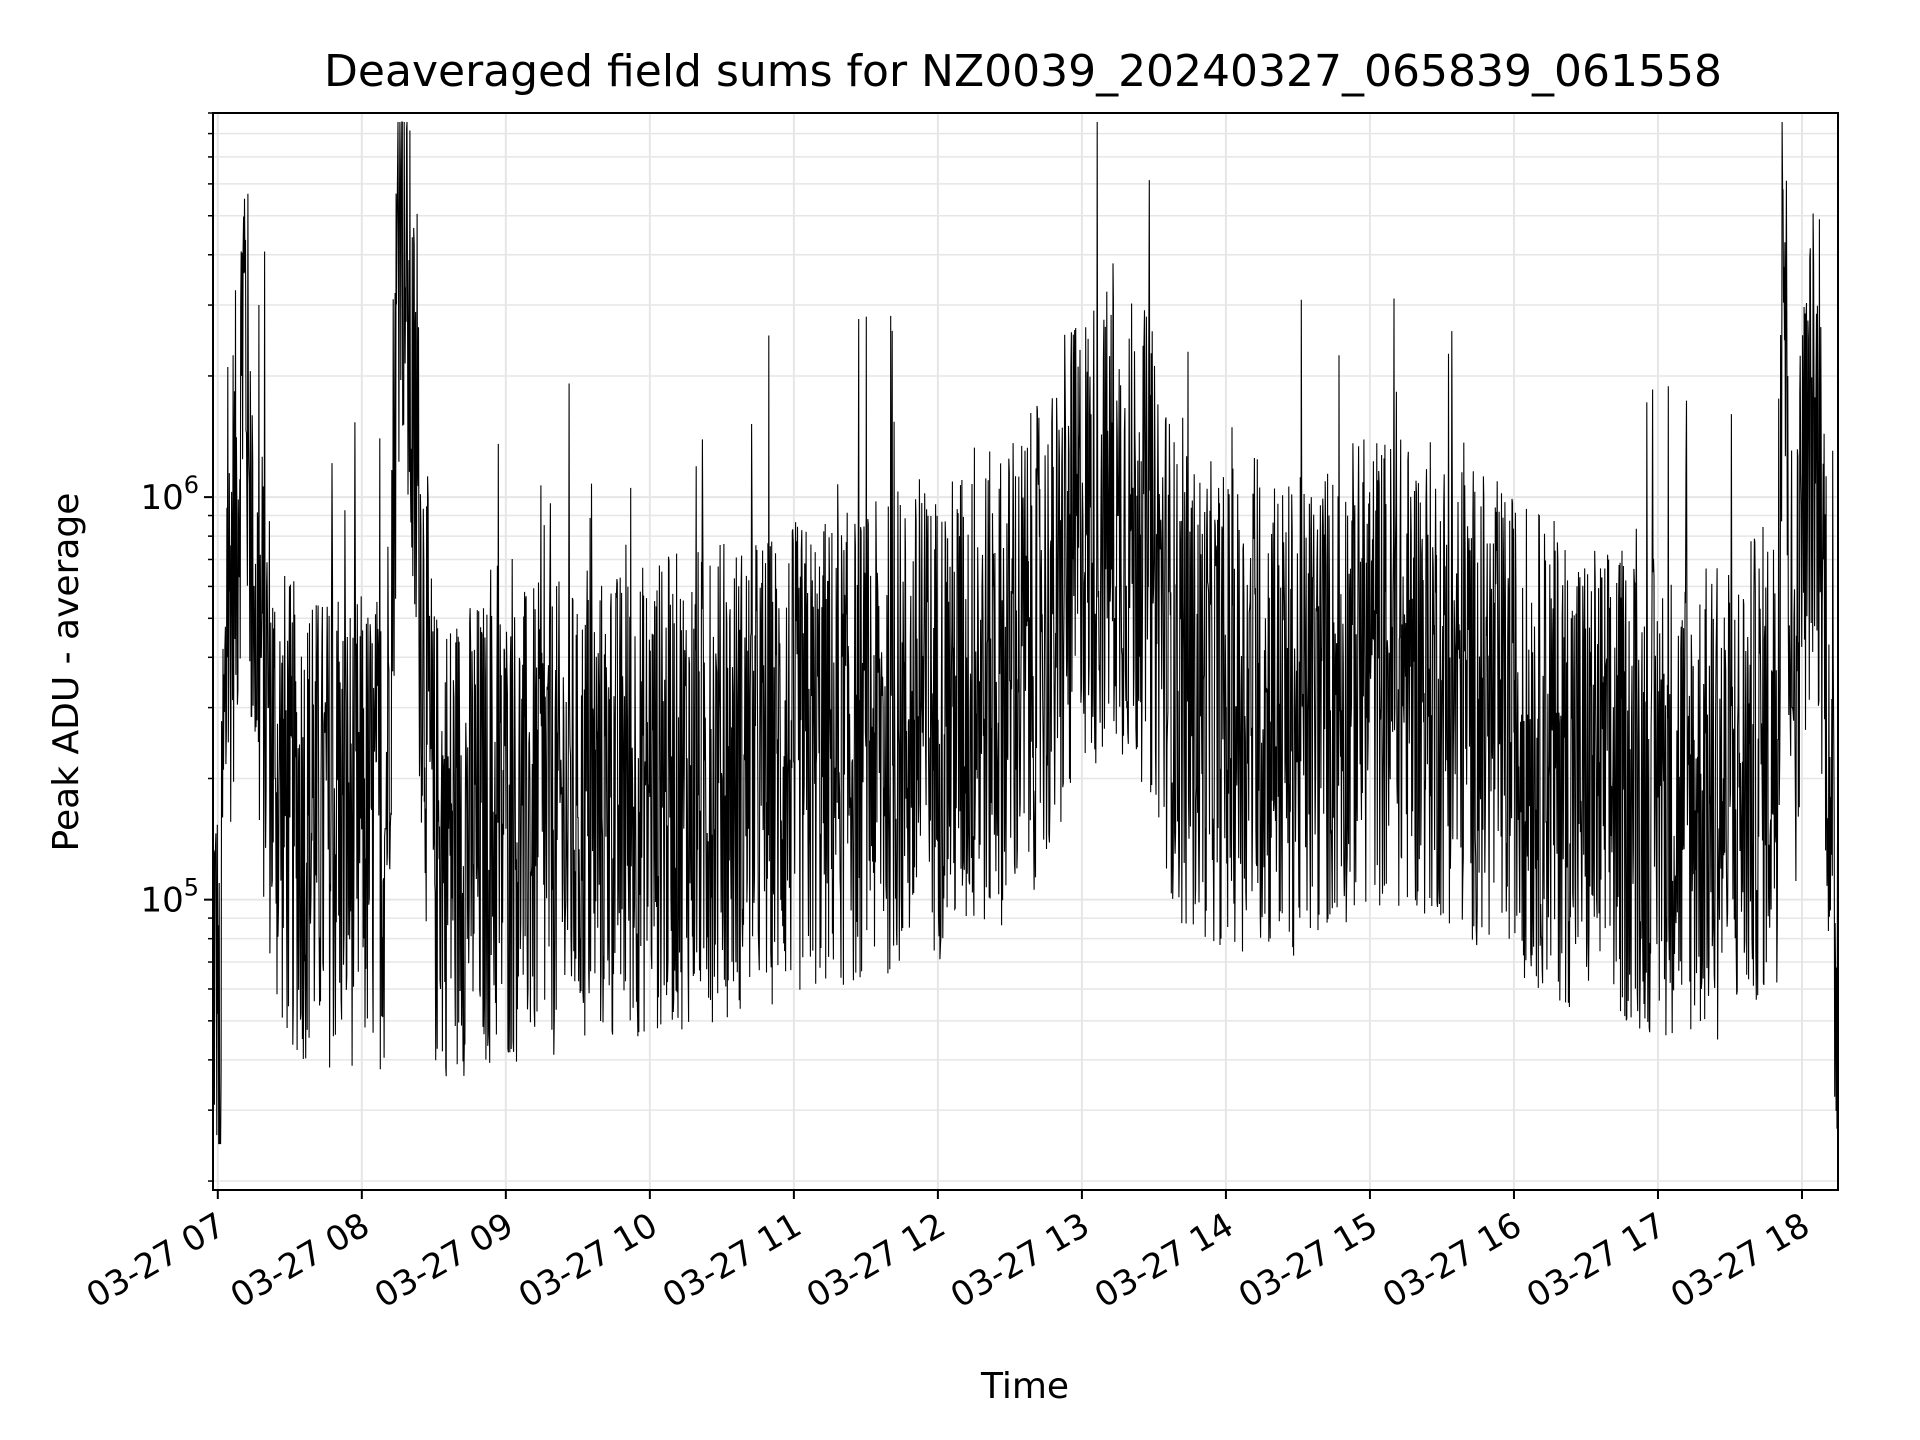 The image size is (1920, 1440). Describe the element at coordinates (1024, 1386) in the screenshot. I see `x-axis-label: Time` at that location.